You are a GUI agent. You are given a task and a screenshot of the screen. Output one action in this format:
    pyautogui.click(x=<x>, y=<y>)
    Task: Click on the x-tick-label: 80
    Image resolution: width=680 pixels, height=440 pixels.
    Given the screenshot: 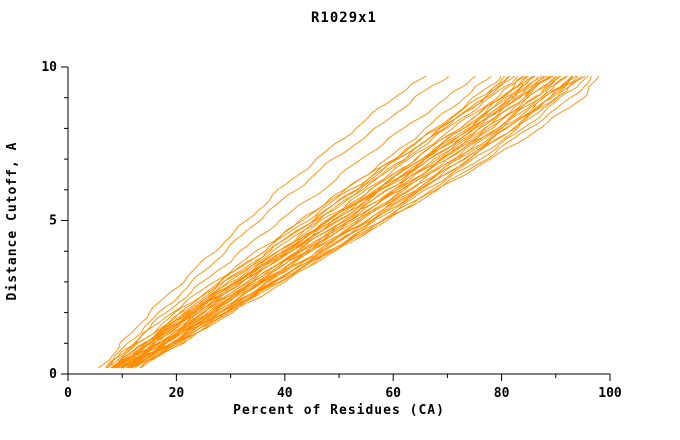 What is the action you would take?
    pyautogui.click(x=502, y=393)
    